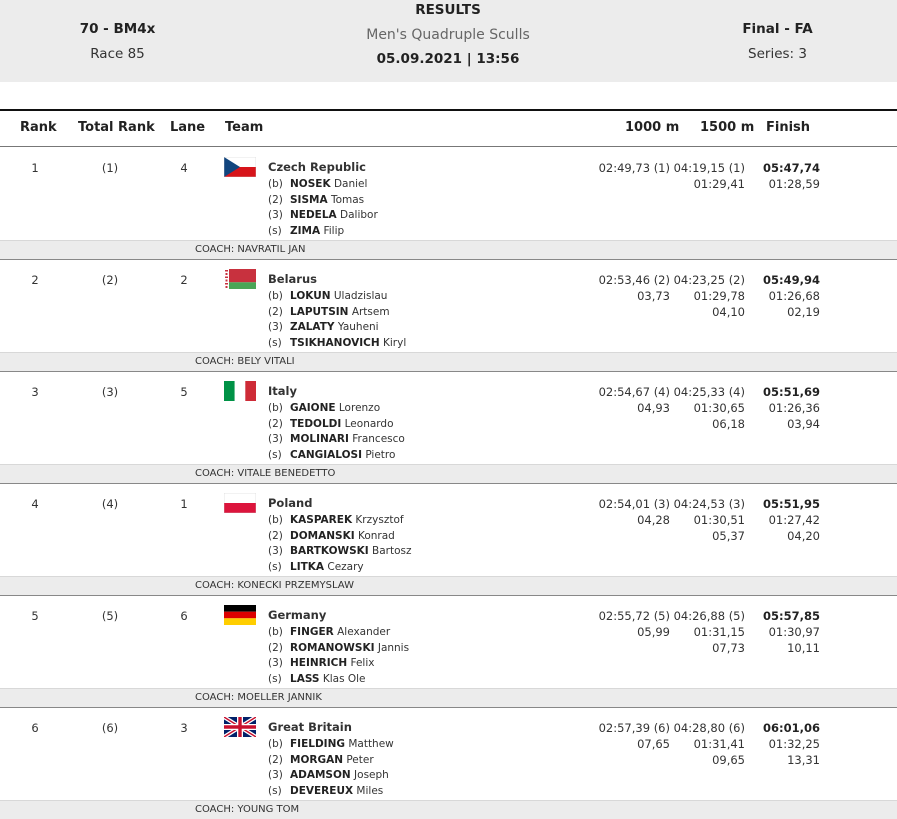 Image resolution: width=897 pixels, height=819 pixels. I want to click on rower-entry: (s) LITKA Cezary, so click(316, 567).